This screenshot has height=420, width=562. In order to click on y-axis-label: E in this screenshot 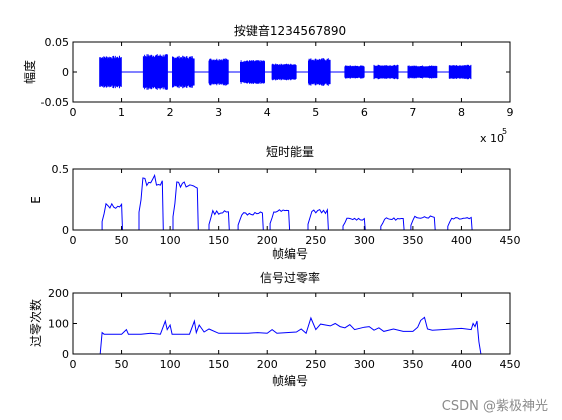, I will do `click(36, 200)`.